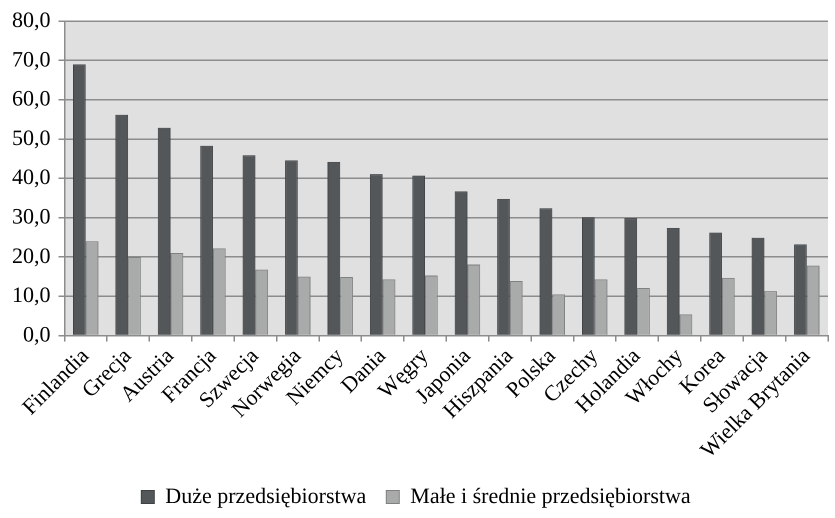 Image resolution: width=835 pixels, height=518 pixels. What do you see at coordinates (31, 177) in the screenshot?
I see `y-tick-label: 40,0` at bounding box center [31, 177].